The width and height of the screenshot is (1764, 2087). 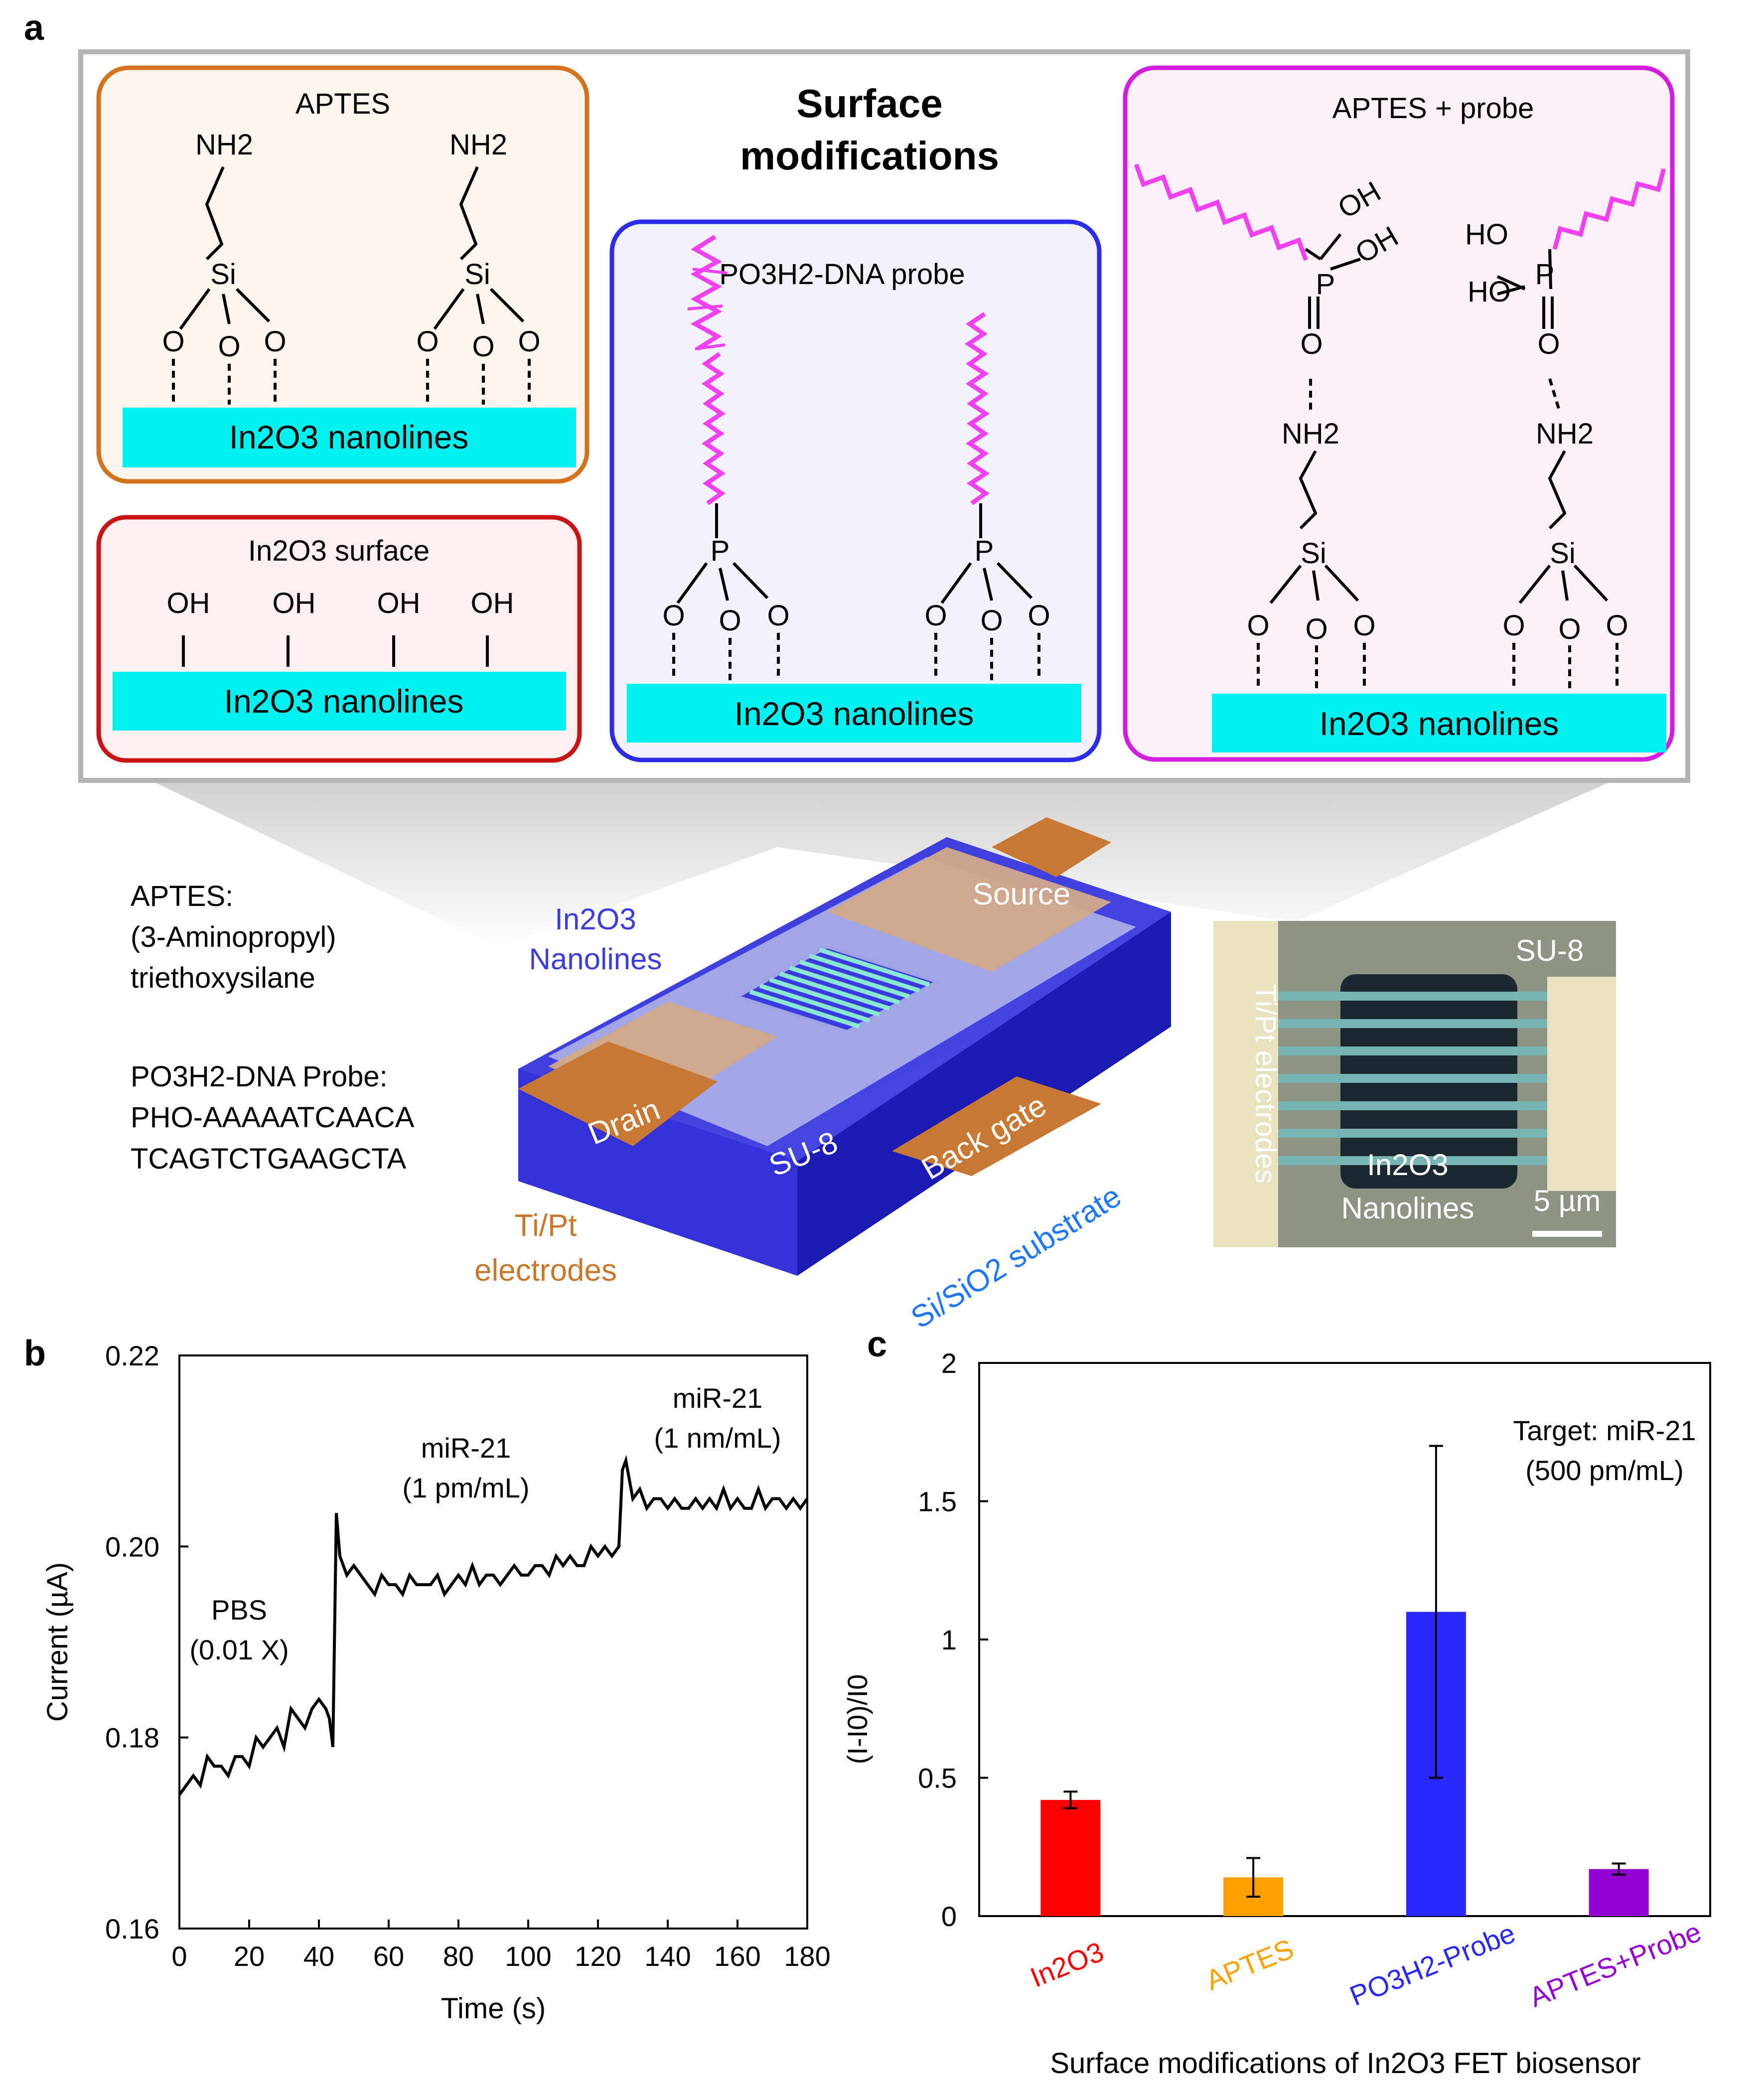 I want to click on chart-b-xtick-label: 60, so click(x=388, y=1956).